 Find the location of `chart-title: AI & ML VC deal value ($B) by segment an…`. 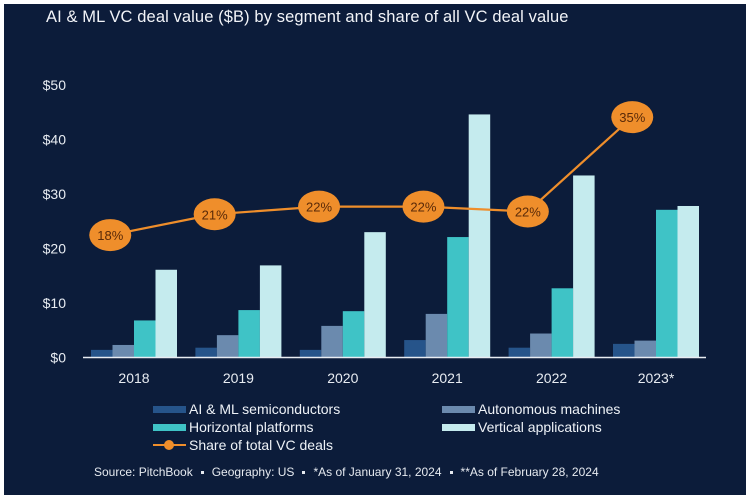

chart-title: AI & ML VC deal value ($B) by segment an… is located at coordinates (307, 17).